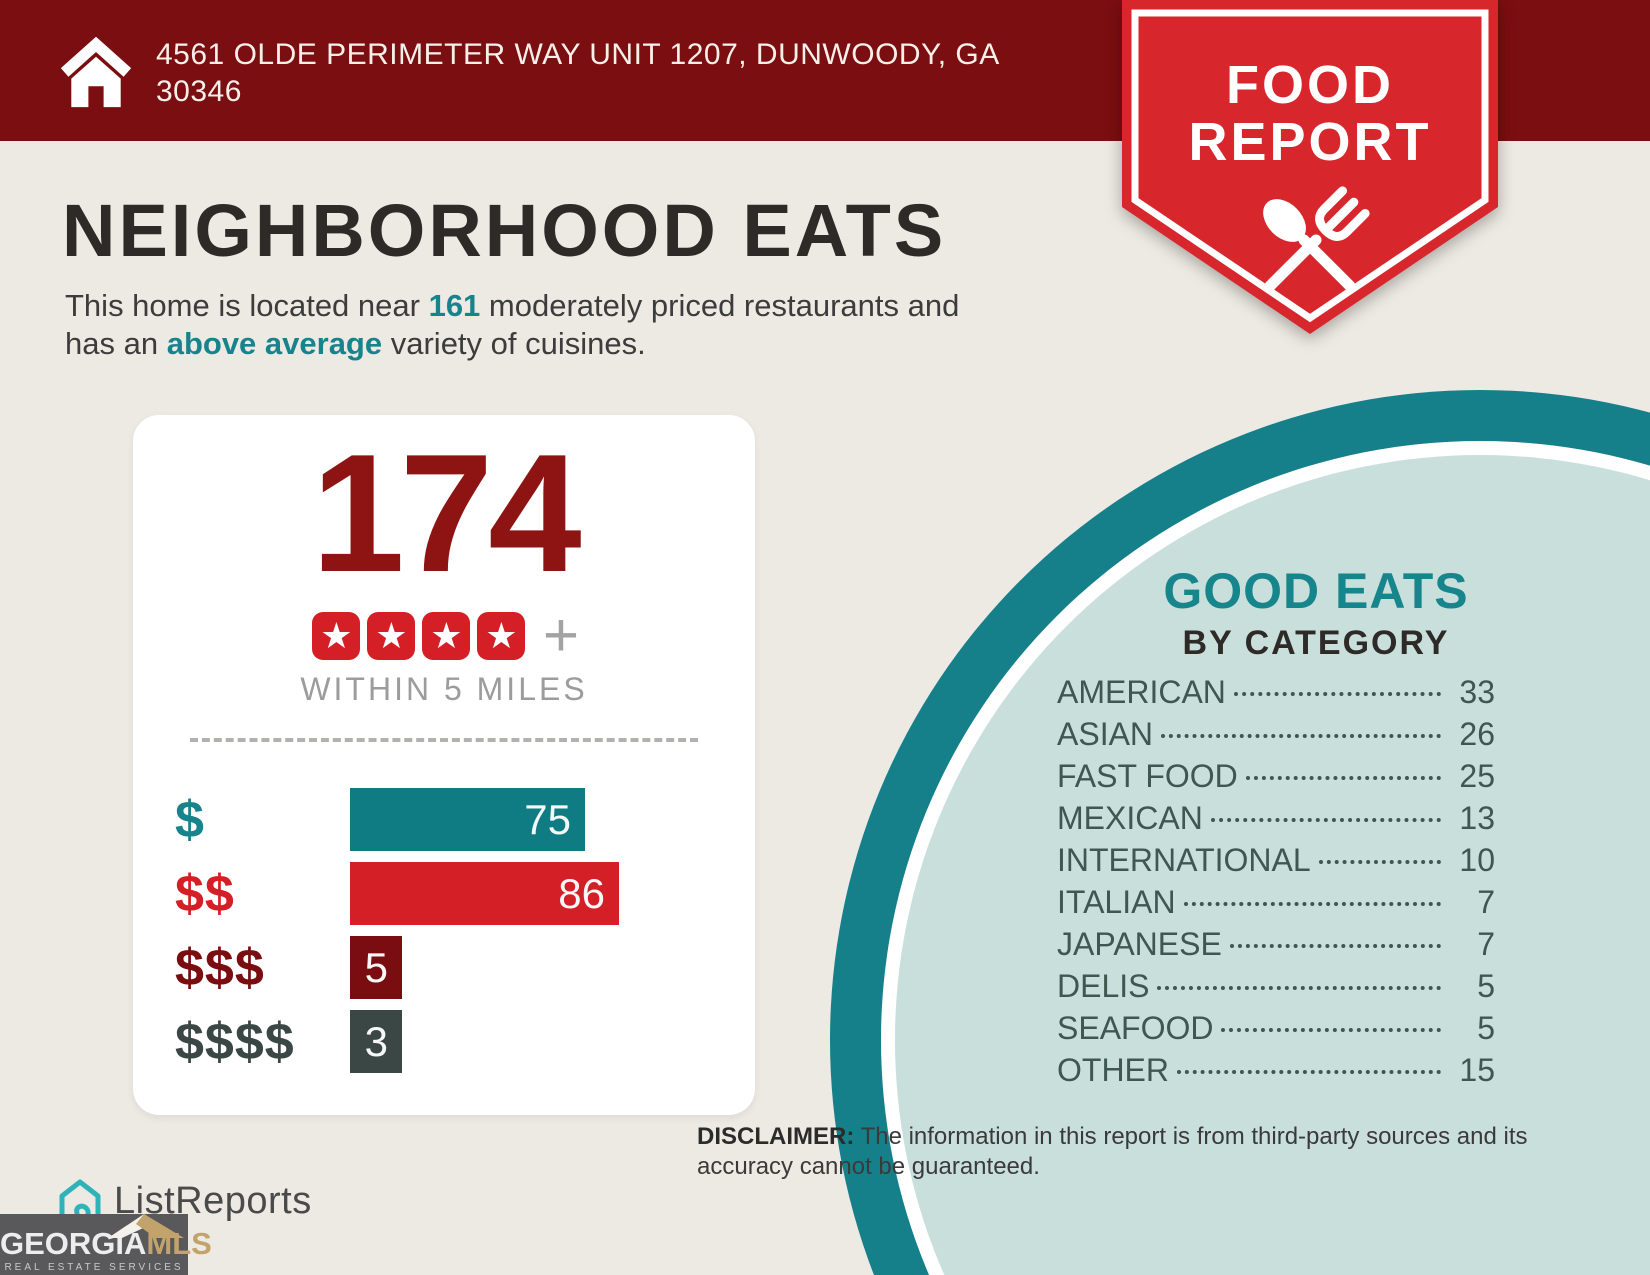 This screenshot has height=1275, width=1650. Describe the element at coordinates (376, 967) in the screenshot. I see `price-tier-bar: 5` at that location.